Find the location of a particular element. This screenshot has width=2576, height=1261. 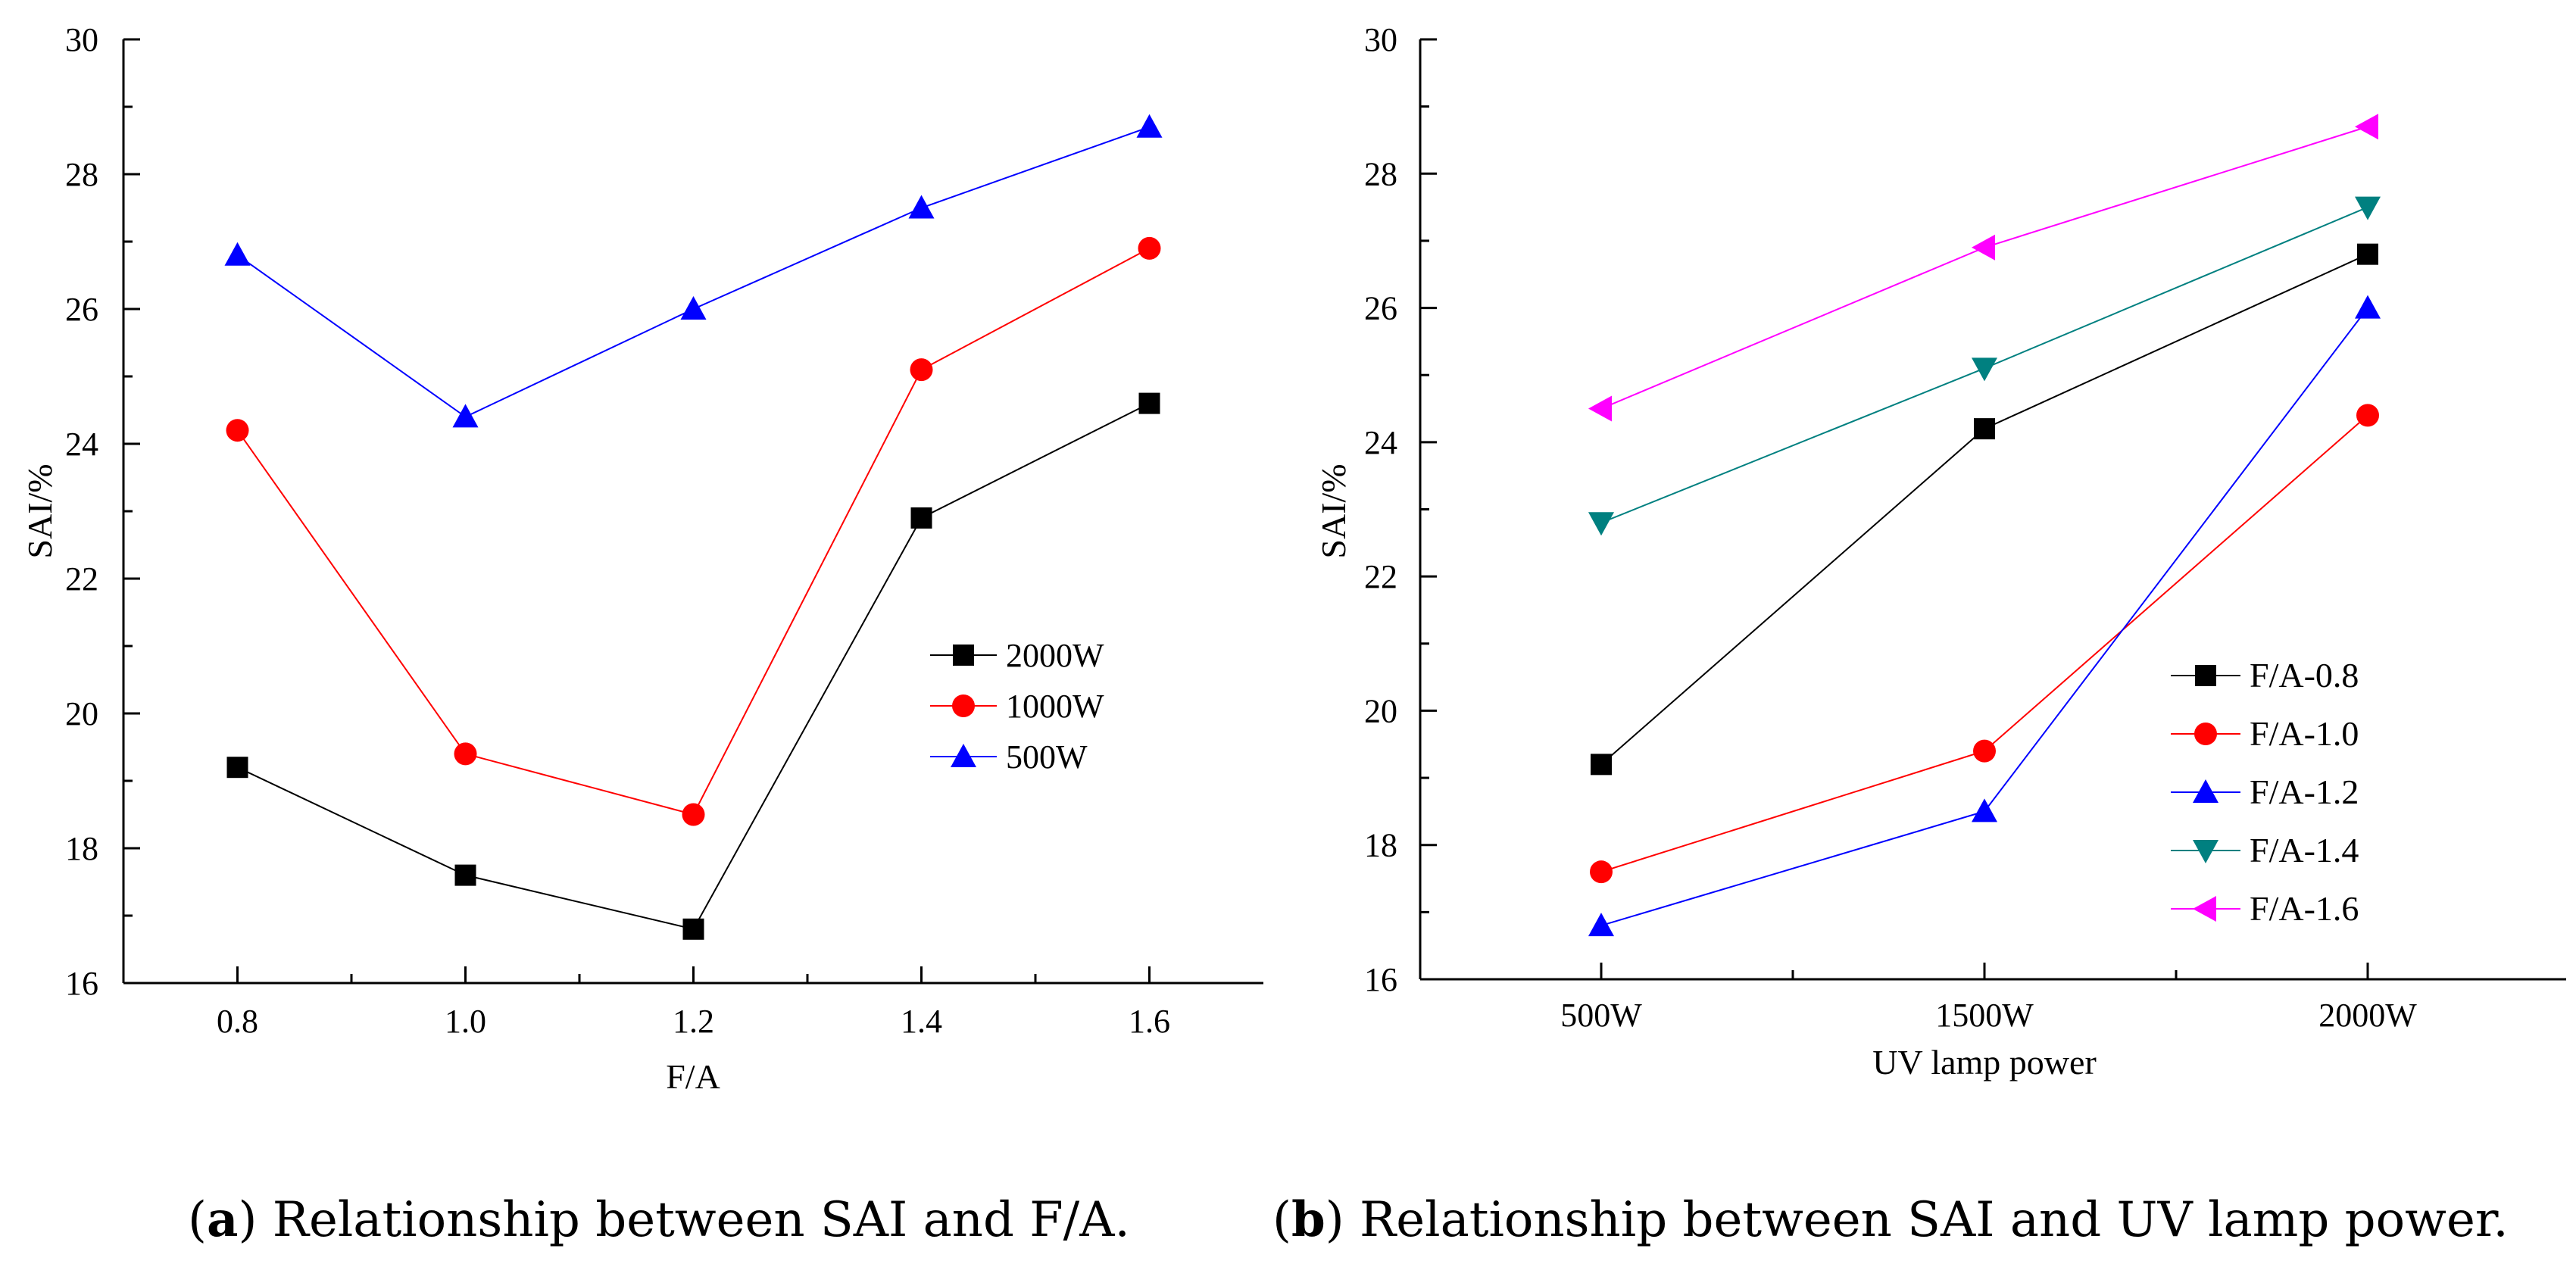

chart-a-legend-label: 2000W is located at coordinates (1055, 655).